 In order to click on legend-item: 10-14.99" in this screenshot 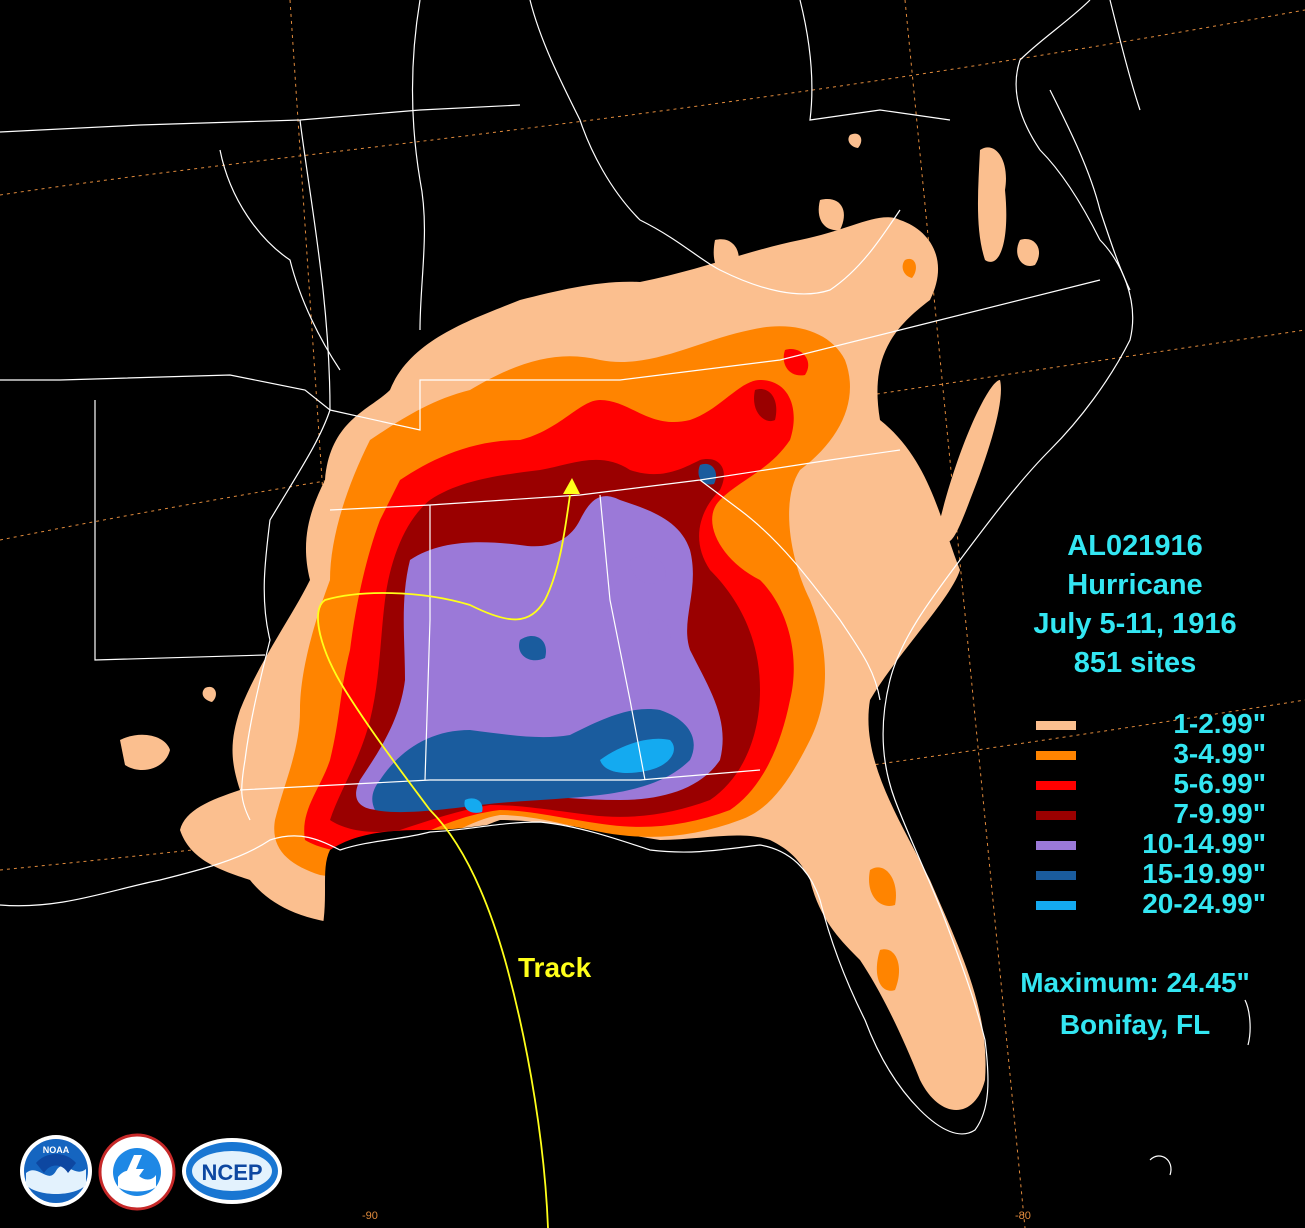, I will do `click(1161, 844)`.